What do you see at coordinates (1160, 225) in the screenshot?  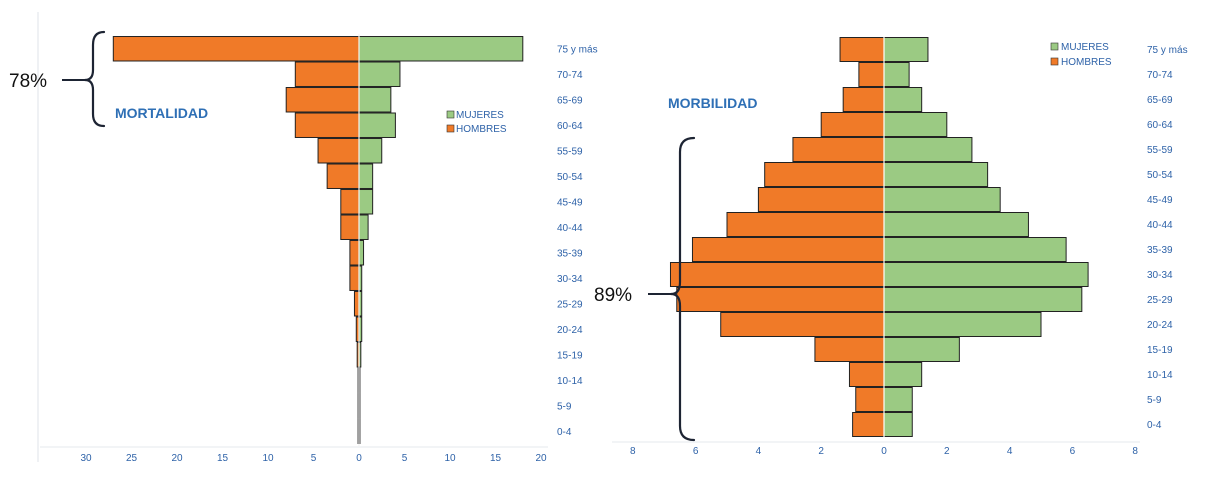 I see `age-group-label: 40-44` at bounding box center [1160, 225].